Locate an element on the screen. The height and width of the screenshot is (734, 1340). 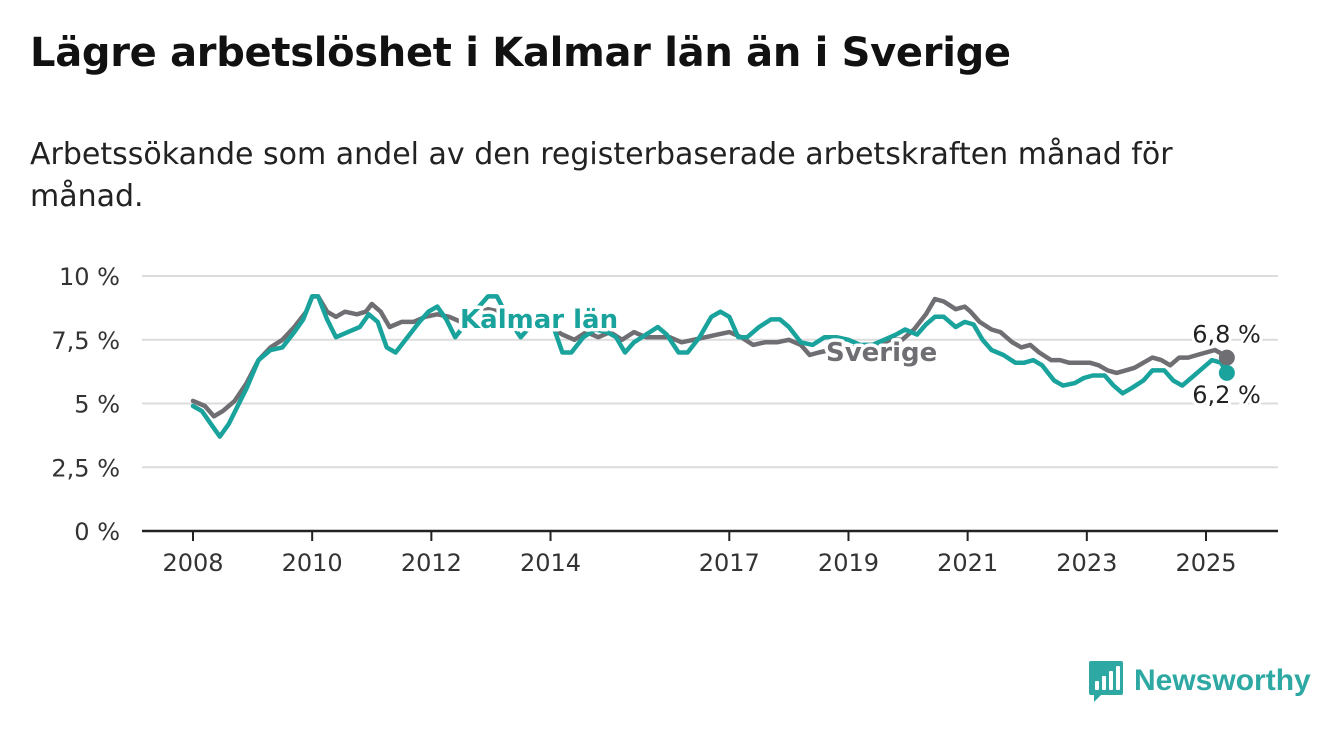
newsworthy-brand: Newsworthy is located at coordinates (1199, 681).